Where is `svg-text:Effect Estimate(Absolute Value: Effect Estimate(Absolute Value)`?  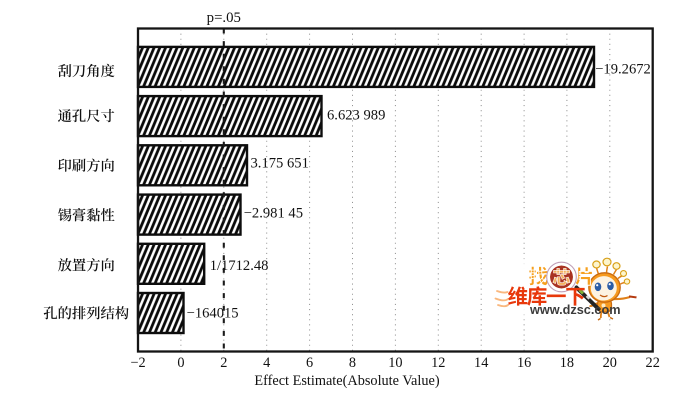 svg-text:Effect Estimate(Absolute Value: Effect Estimate(Absolute Value) is located at coordinates (347, 381).